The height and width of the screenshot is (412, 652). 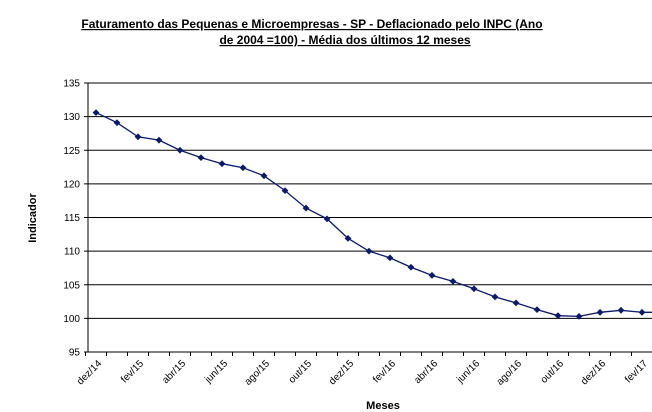 What do you see at coordinates (71, 84) in the screenshot?
I see `y-tick-label: 135` at bounding box center [71, 84].